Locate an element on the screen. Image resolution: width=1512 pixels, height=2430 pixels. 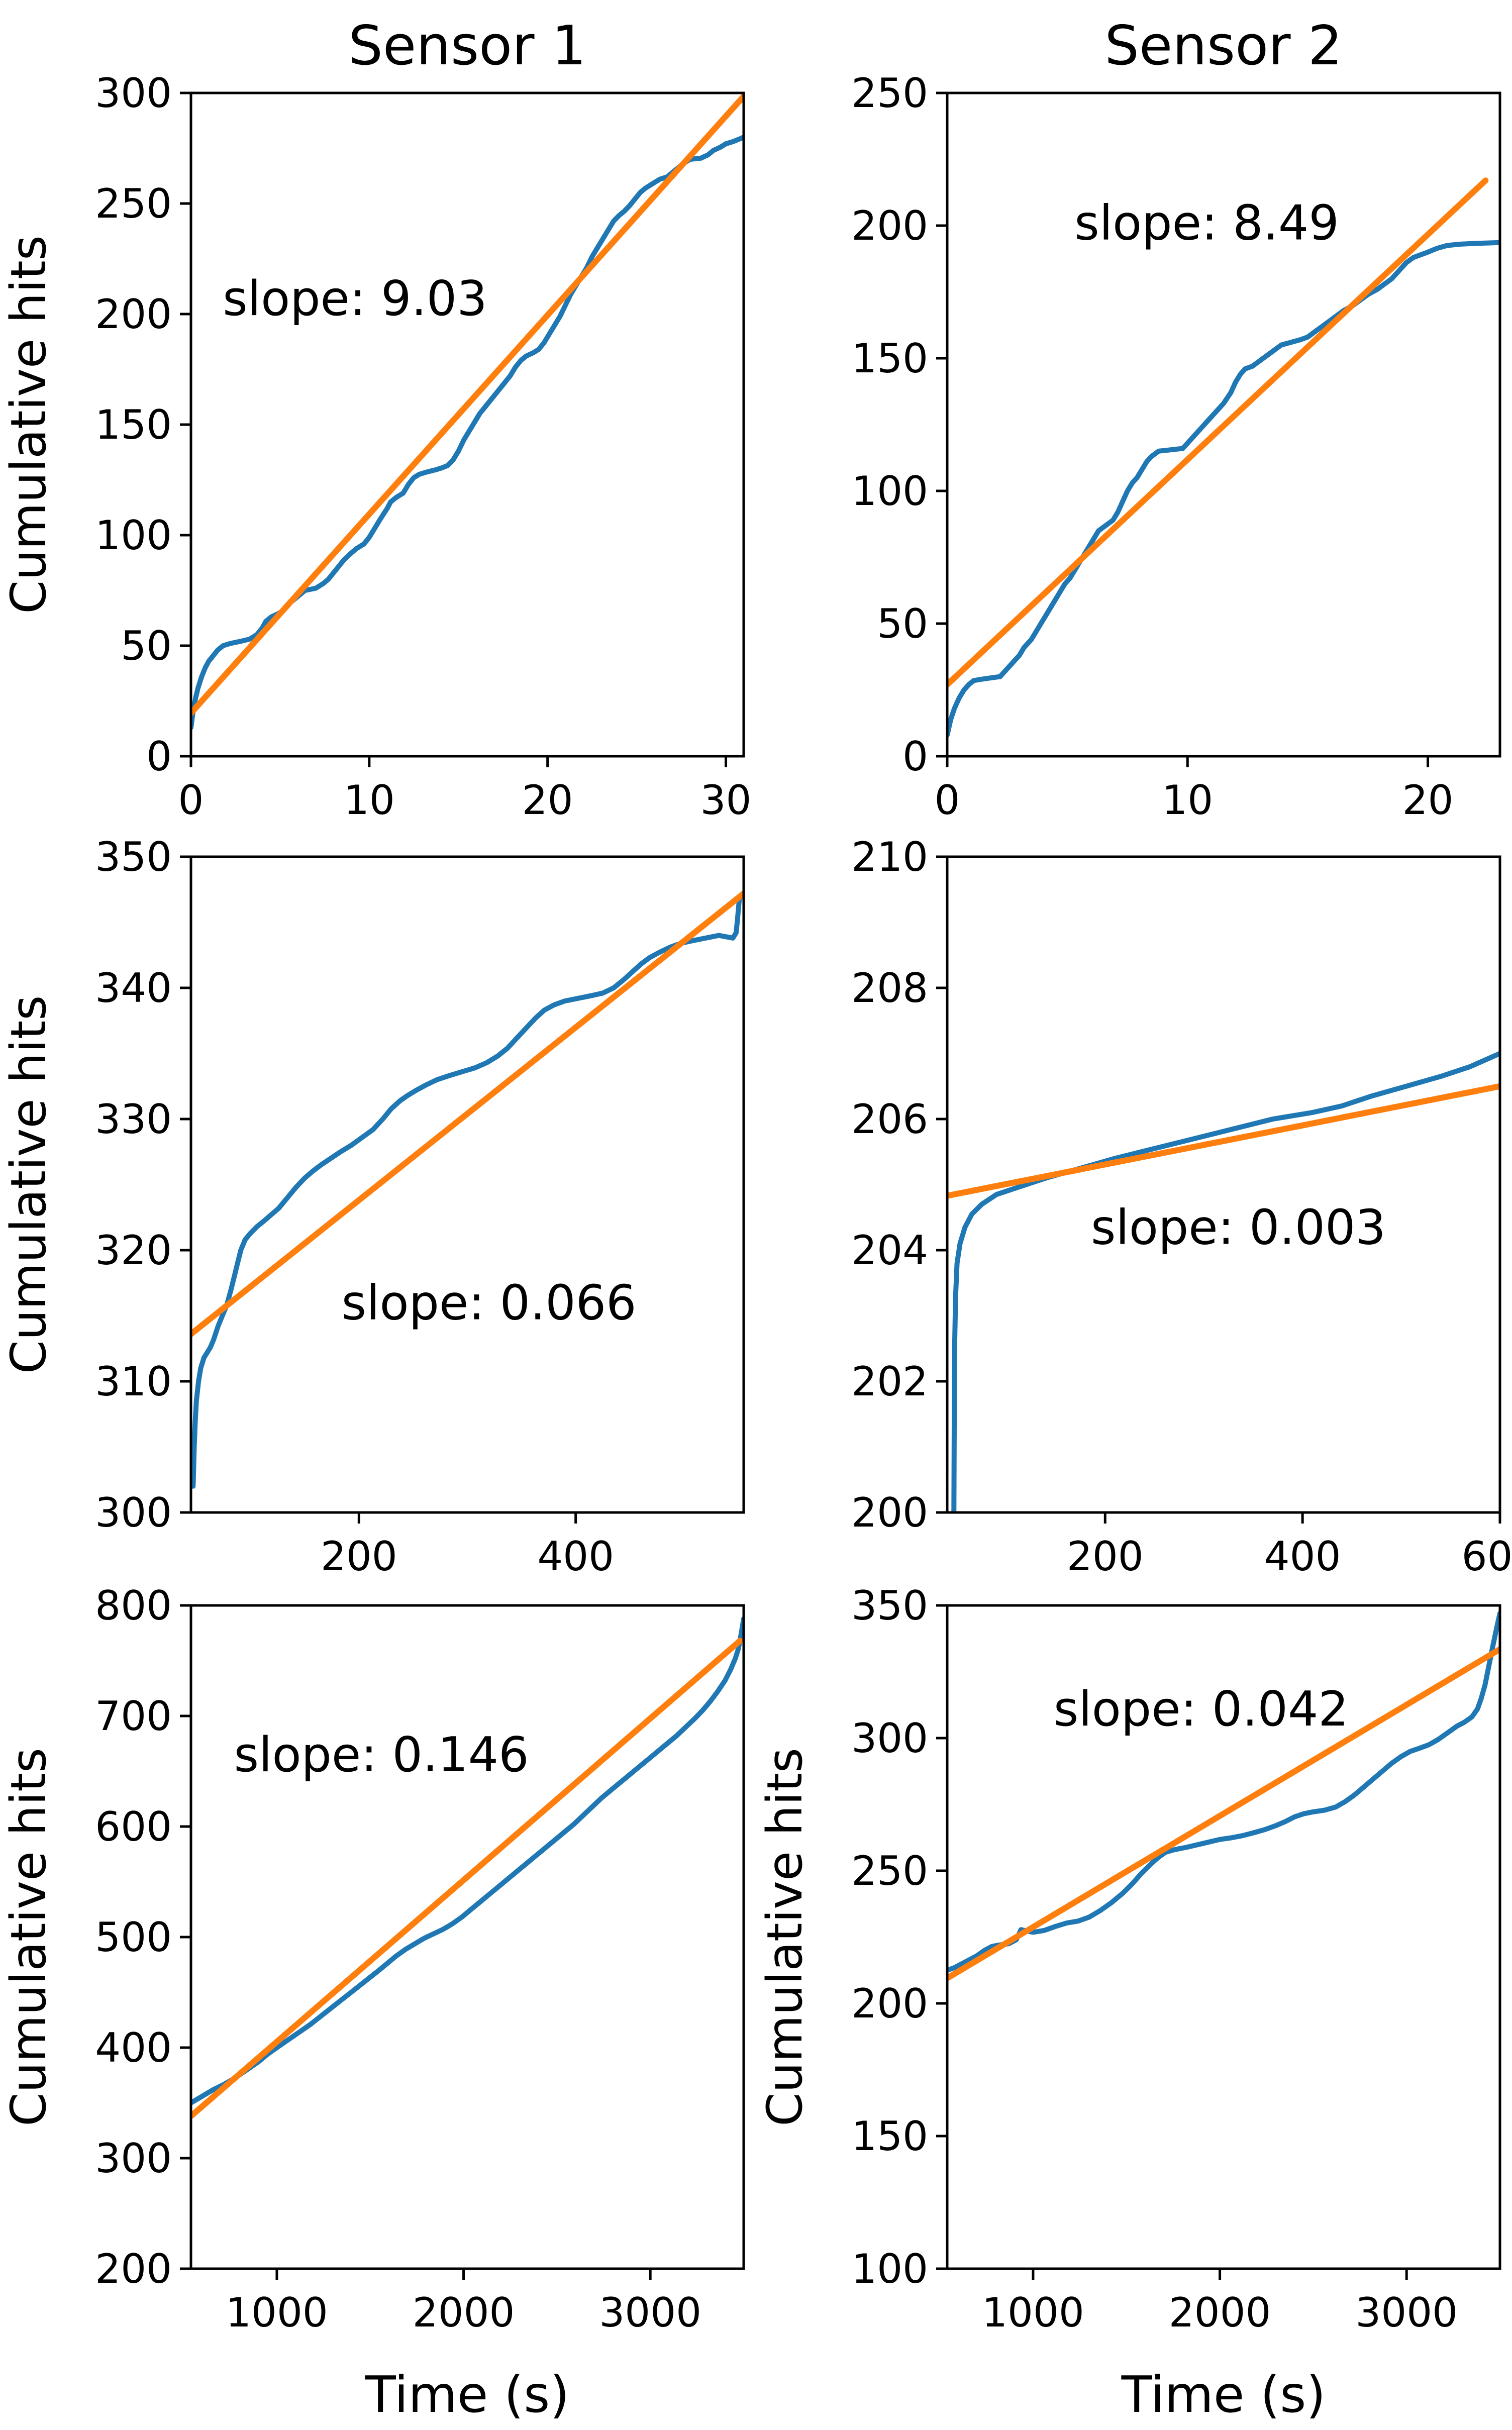
y-tick-label: 500 is located at coordinates (133, 1937).